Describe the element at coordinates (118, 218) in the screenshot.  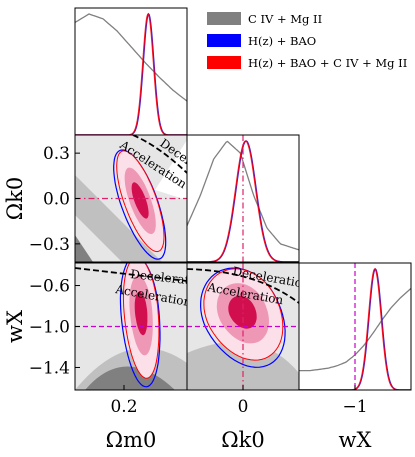
I see `civ-mgii-1sigma-band` at that location.